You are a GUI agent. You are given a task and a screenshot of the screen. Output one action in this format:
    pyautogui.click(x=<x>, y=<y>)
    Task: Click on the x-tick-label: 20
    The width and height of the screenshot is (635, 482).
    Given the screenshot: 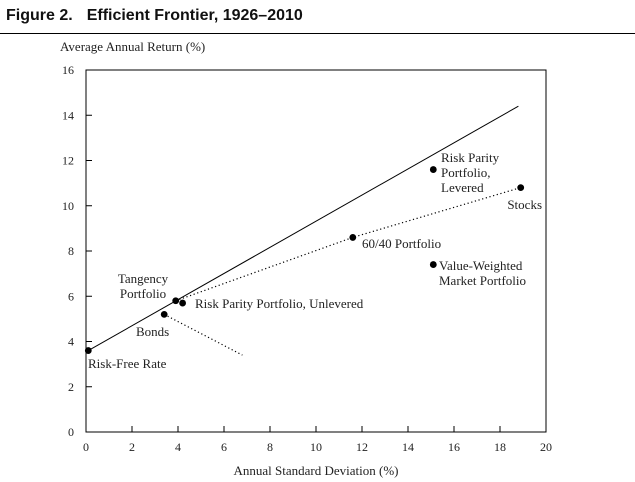 What is the action you would take?
    pyautogui.click(x=546, y=447)
    